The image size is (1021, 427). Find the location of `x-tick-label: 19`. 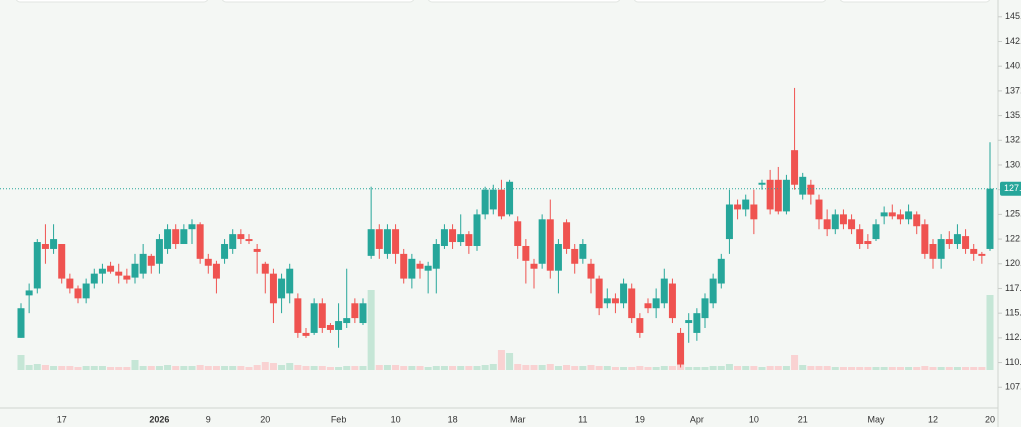

x-tick-label: 19 is located at coordinates (640, 419).